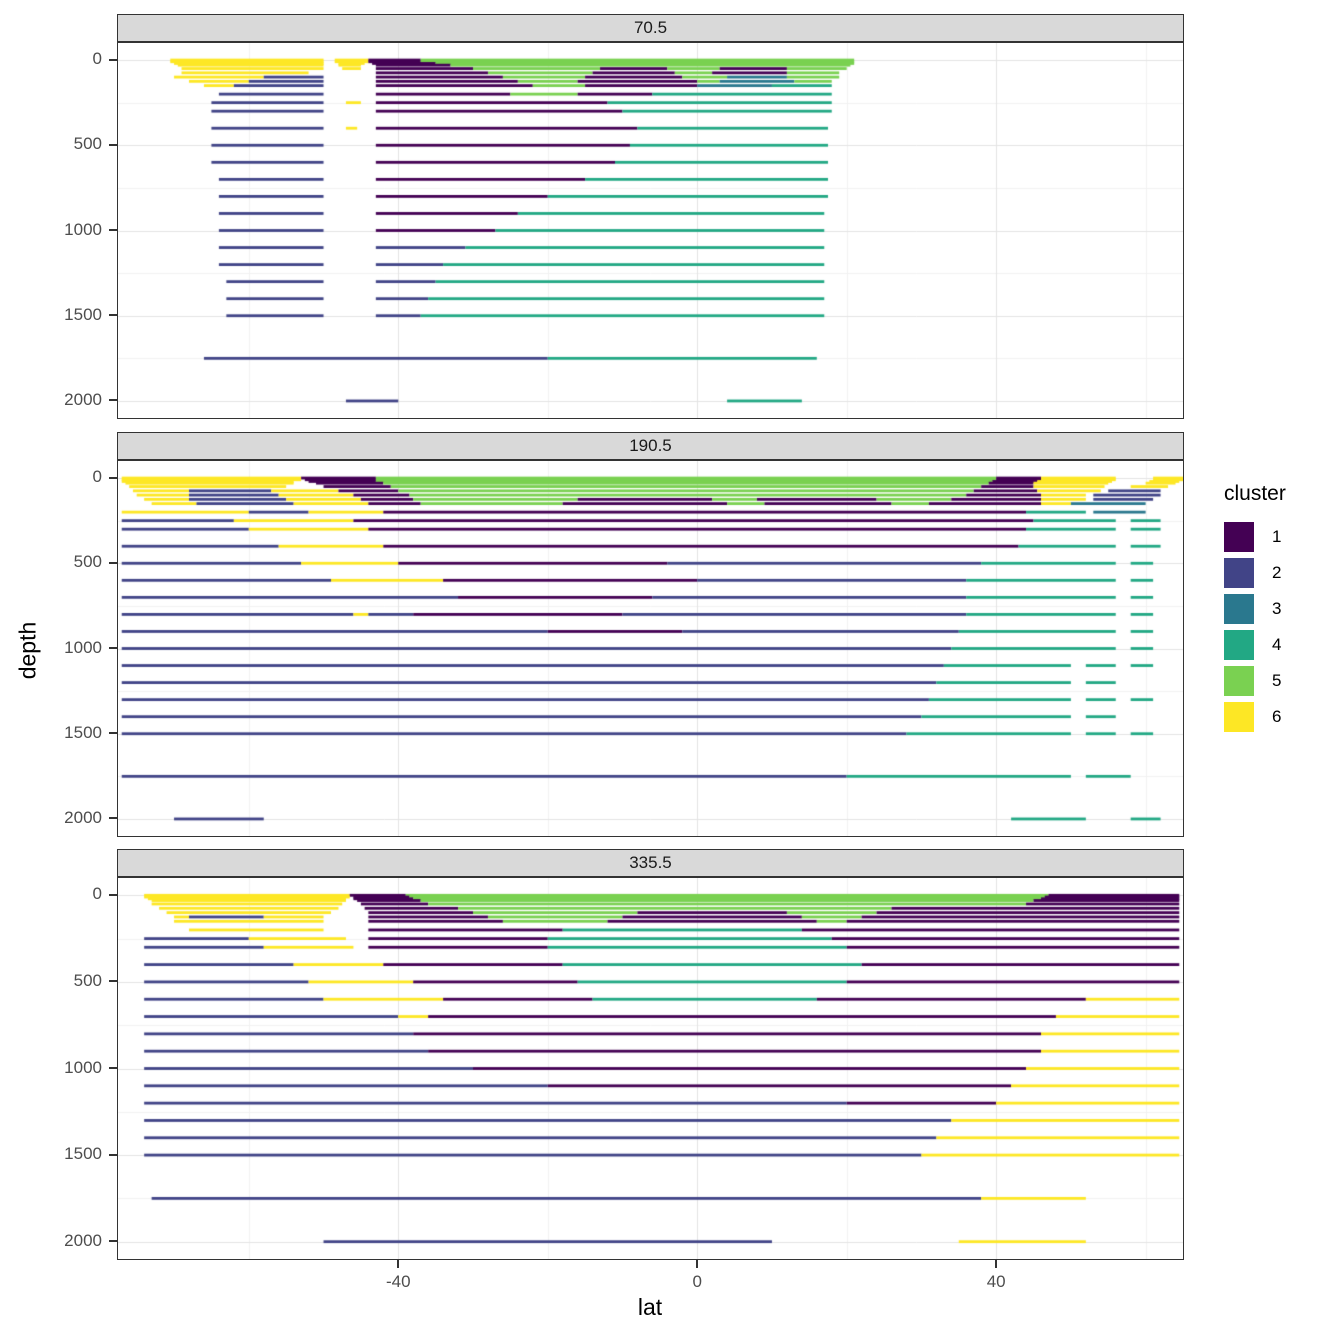 The width and height of the screenshot is (1344, 1344). I want to click on legend-item-cluster-4: 4, so click(1284, 645).